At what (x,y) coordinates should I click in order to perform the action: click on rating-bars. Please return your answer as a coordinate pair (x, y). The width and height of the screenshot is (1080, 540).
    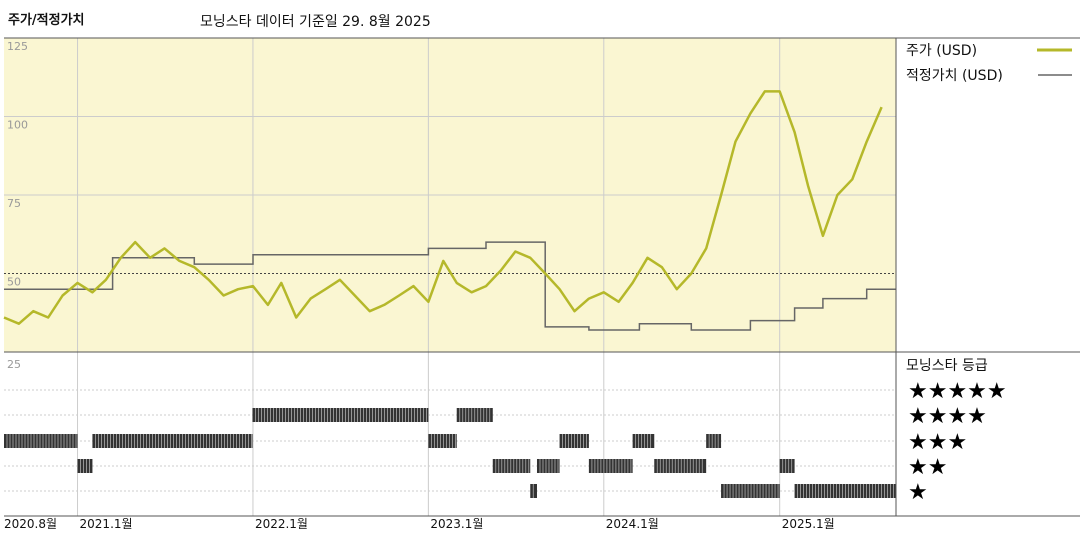
    Looking at the image, I should click on (450, 453).